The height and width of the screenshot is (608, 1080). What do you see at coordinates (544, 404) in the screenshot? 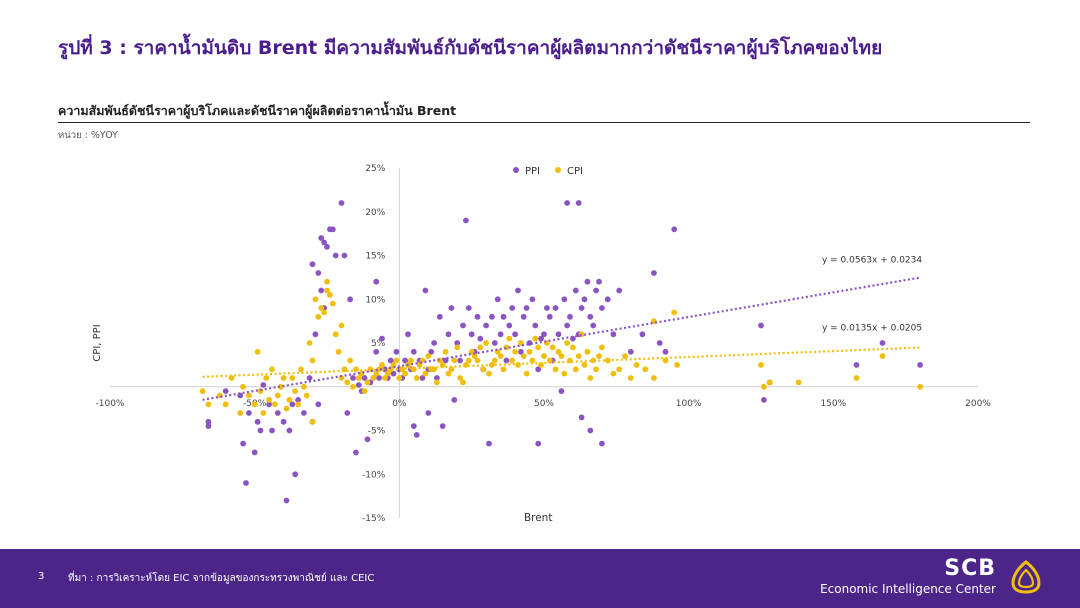
I see `x-tick-label: 50%` at bounding box center [544, 404].